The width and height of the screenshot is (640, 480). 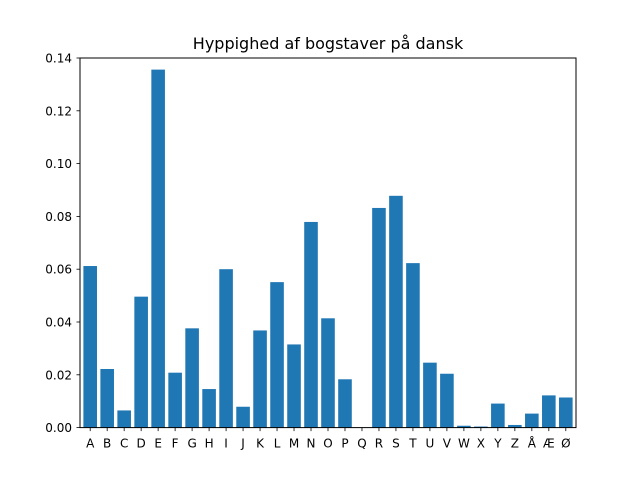 What do you see at coordinates (58, 59) in the screenshot?
I see `y-tick-label: 0.14` at bounding box center [58, 59].